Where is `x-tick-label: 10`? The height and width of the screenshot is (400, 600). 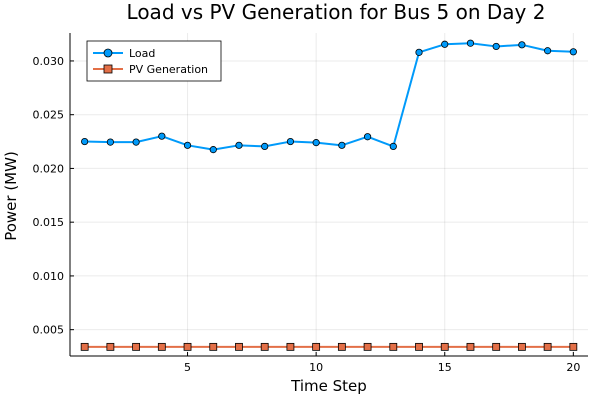
x-tick-label: 10 is located at coordinates (316, 367).